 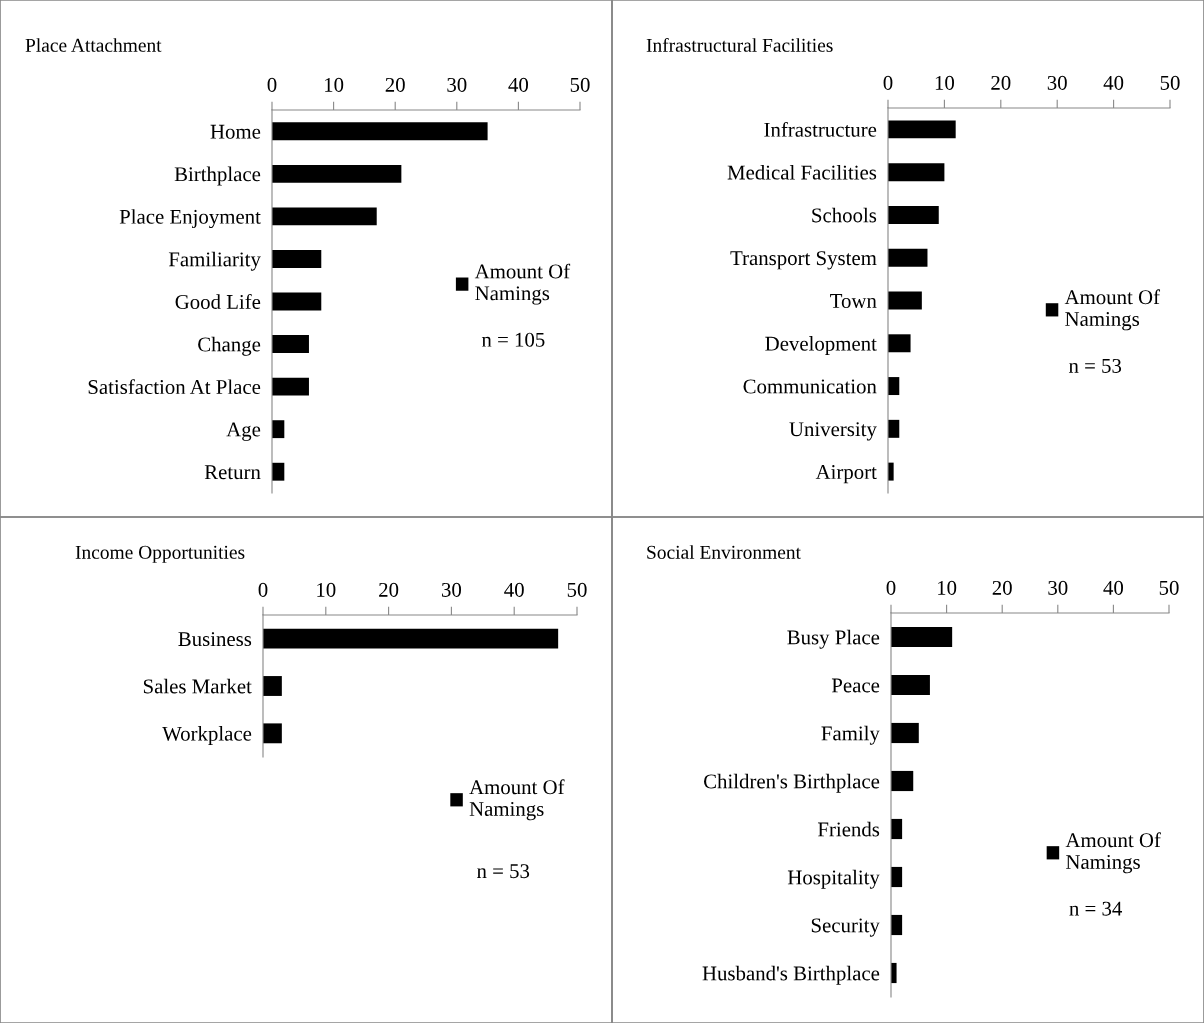 I want to click on text: n = 53, so click(x=503, y=871).